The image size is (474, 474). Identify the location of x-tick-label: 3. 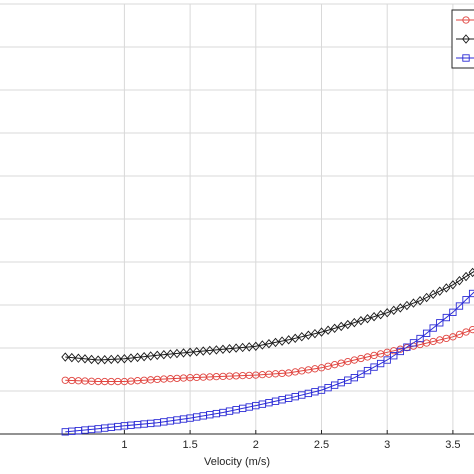
(387, 445).